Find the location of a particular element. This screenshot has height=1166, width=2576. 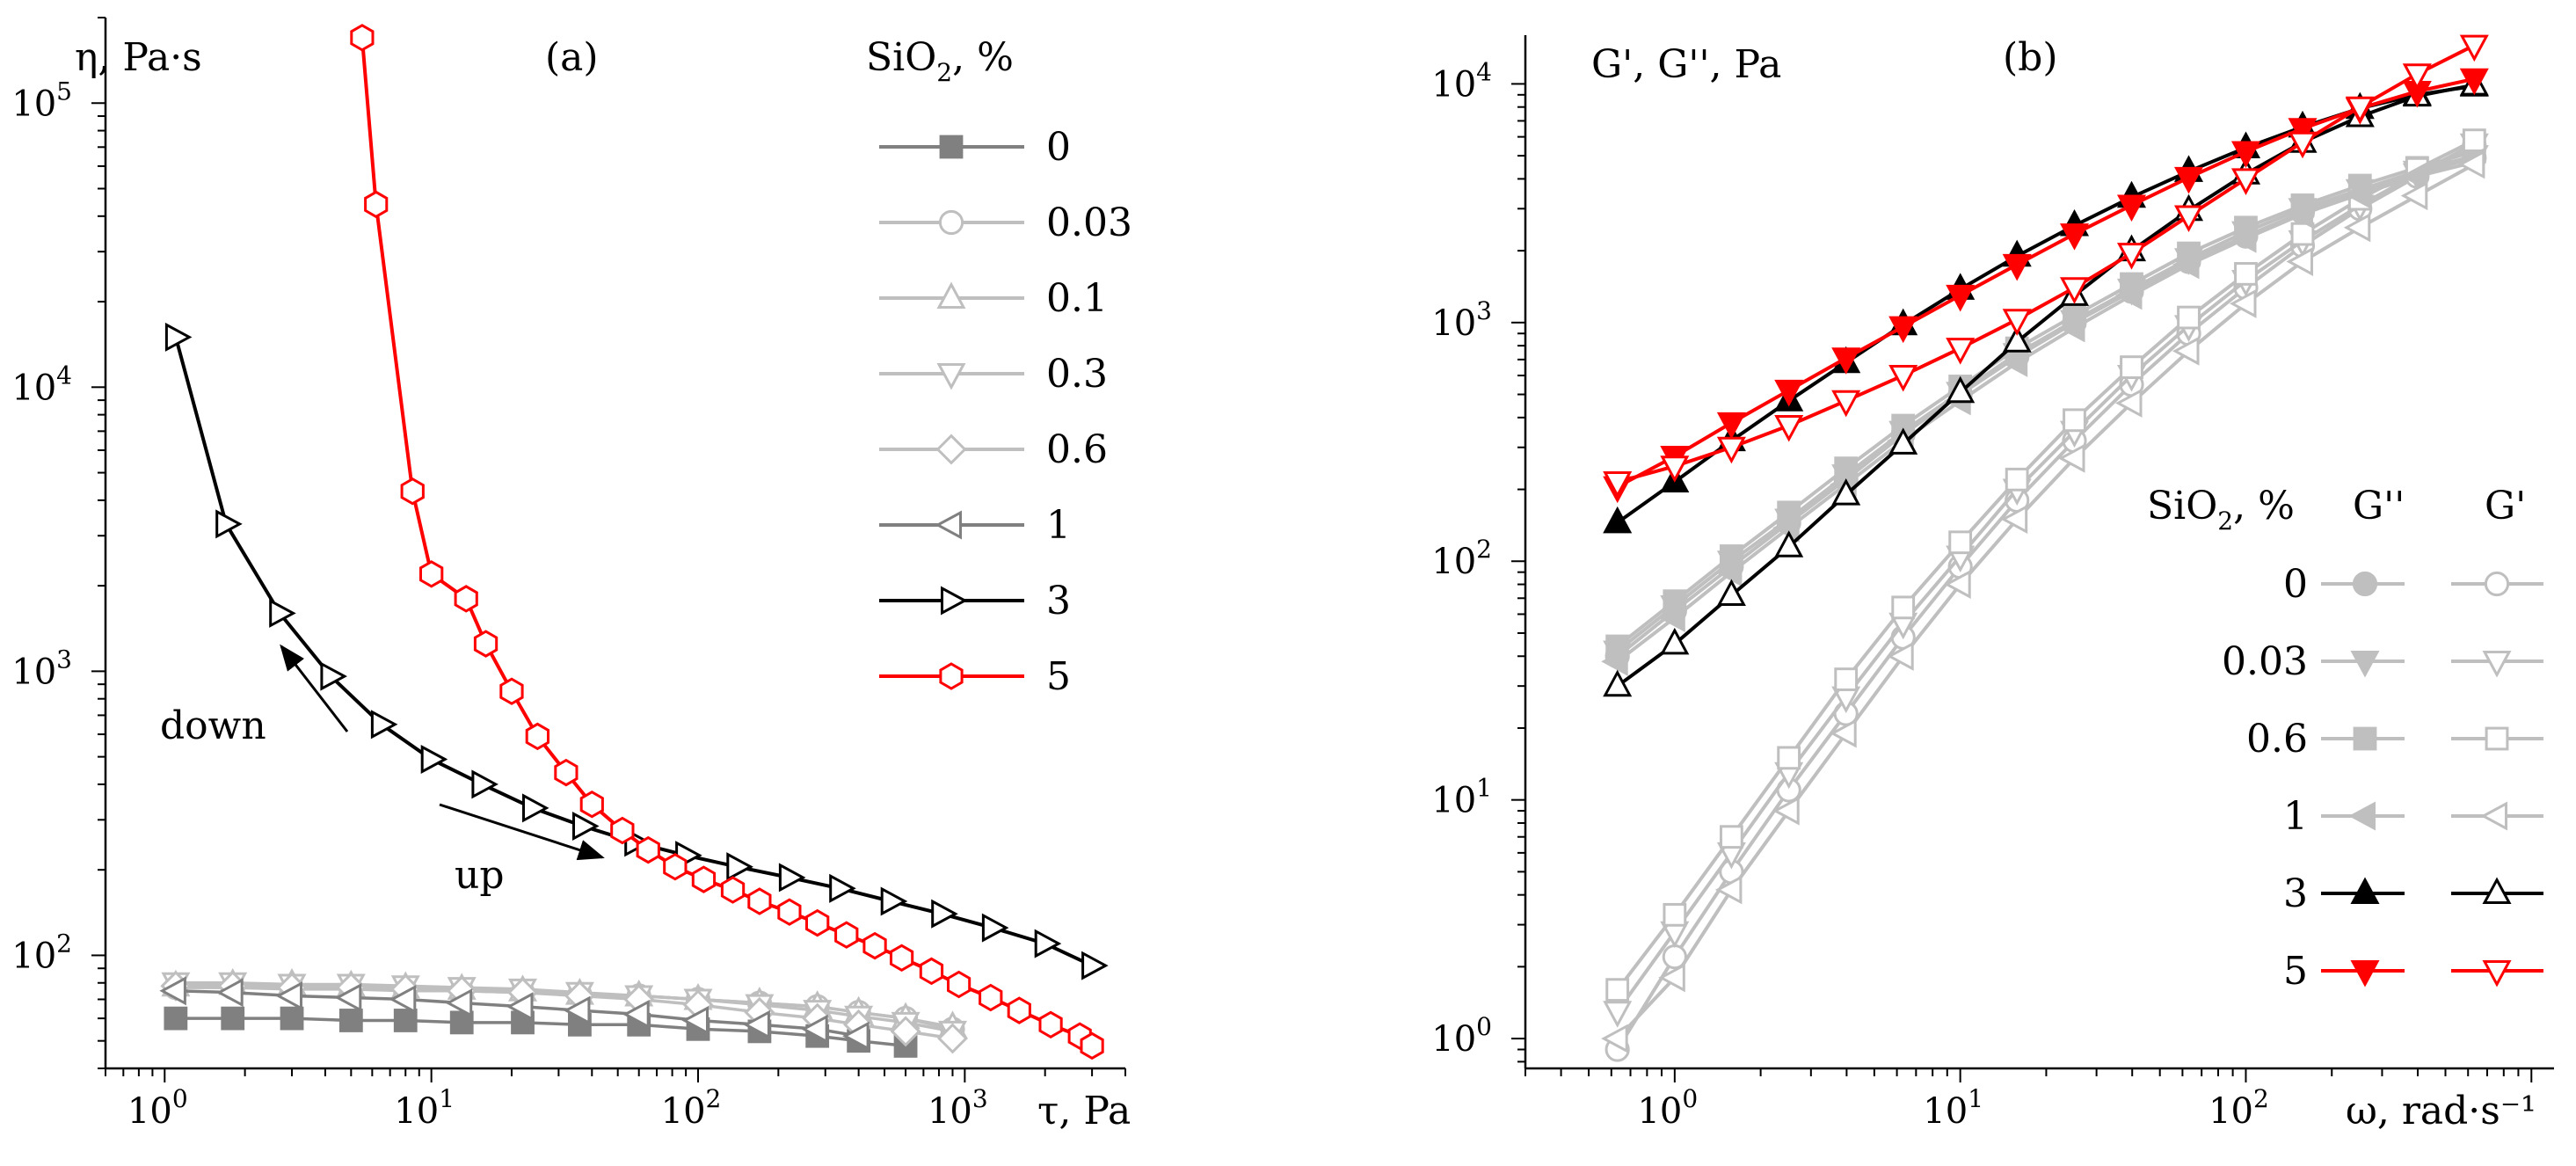

panel-a-xlabel: τ, Pa is located at coordinates (1084, 1111).